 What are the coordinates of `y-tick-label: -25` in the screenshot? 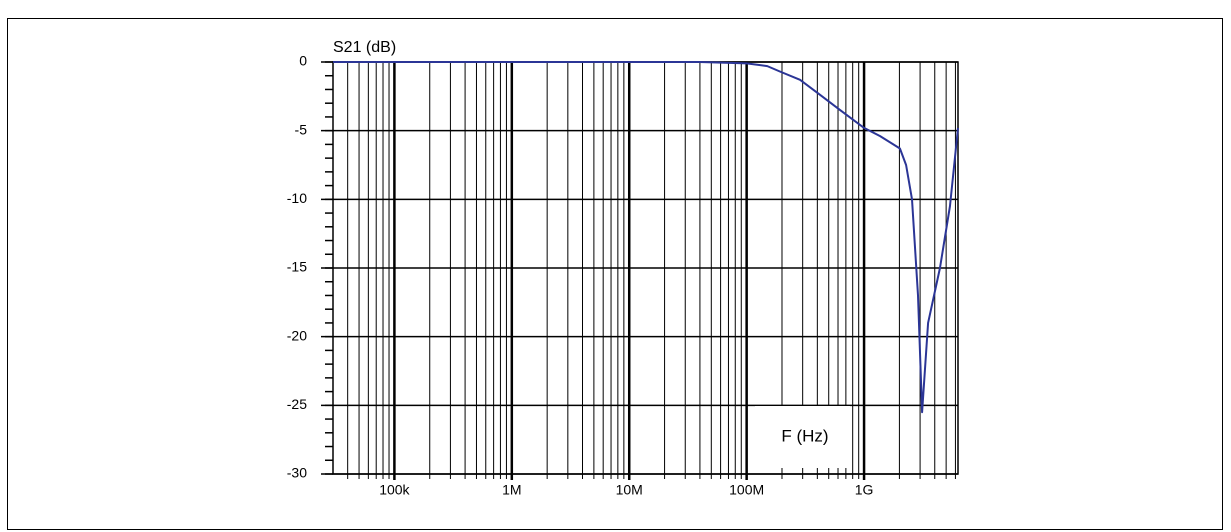 It's located at (297, 404).